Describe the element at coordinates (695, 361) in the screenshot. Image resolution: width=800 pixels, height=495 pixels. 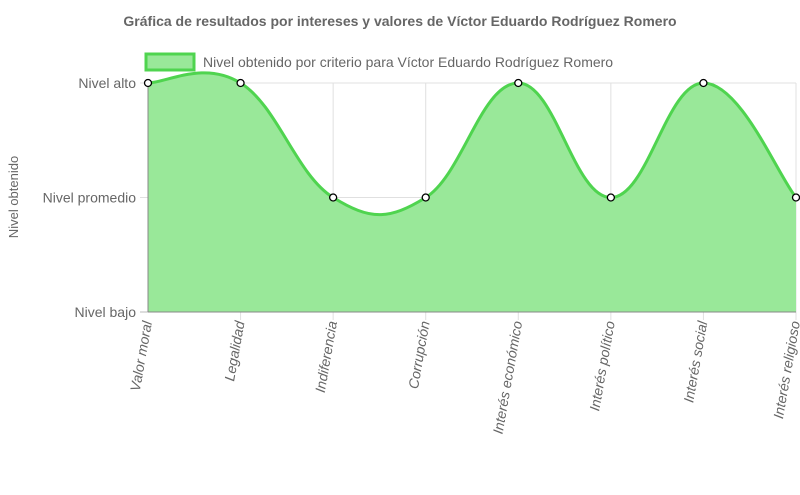
I see `x-tick-label: Interés social` at that location.